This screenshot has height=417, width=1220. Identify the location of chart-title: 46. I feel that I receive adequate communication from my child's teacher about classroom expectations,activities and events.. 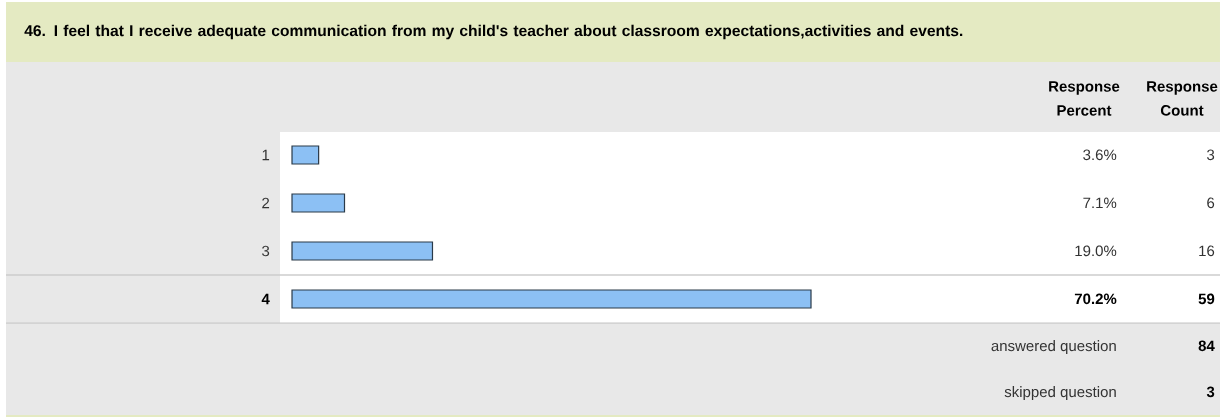
(493, 32).